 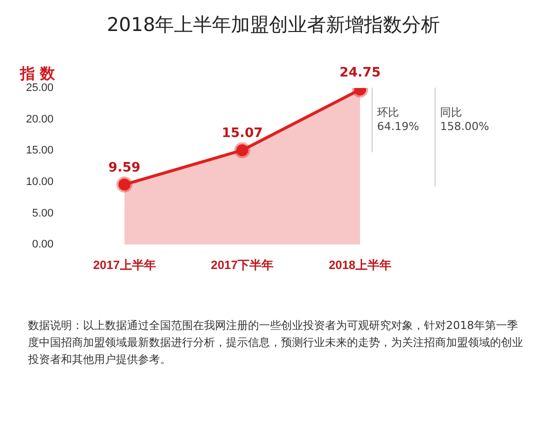 What do you see at coordinates (242, 265) in the screenshot?
I see `x-tick-label: 2017下半年` at bounding box center [242, 265].